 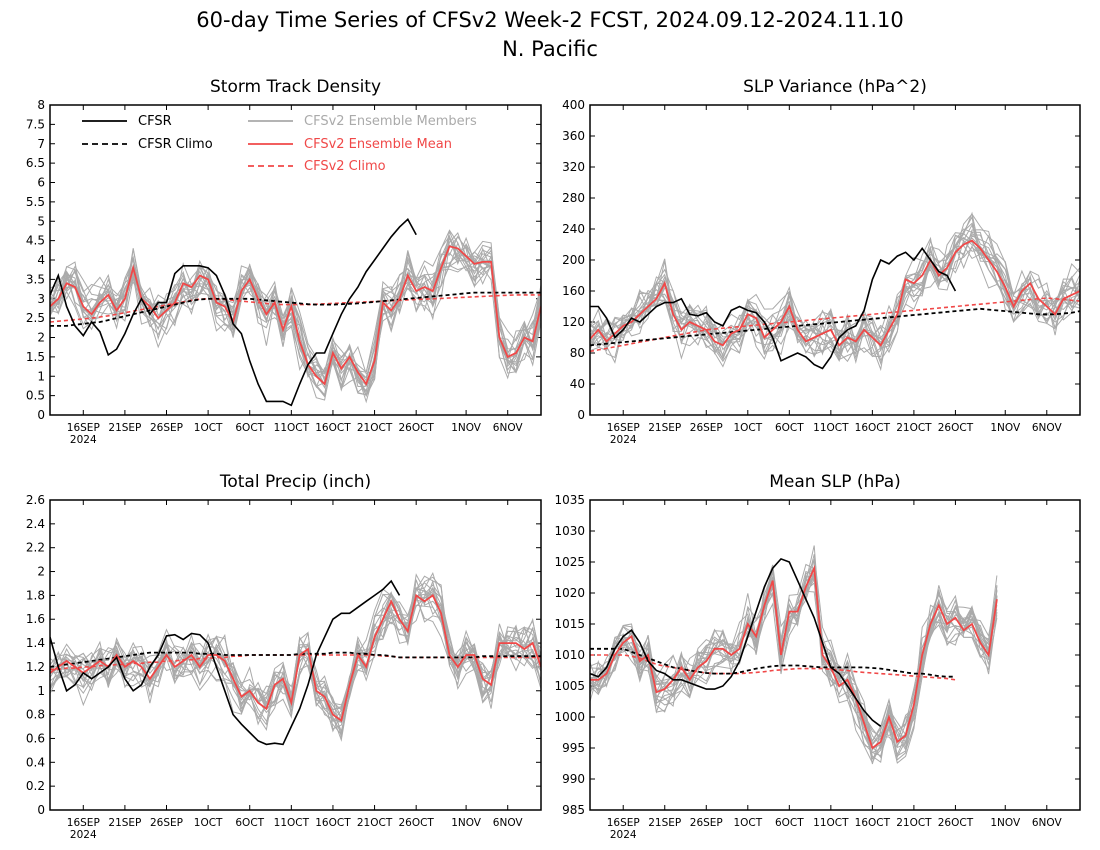 I want to click on y-tick-label: 6.5, so click(x=35, y=163).